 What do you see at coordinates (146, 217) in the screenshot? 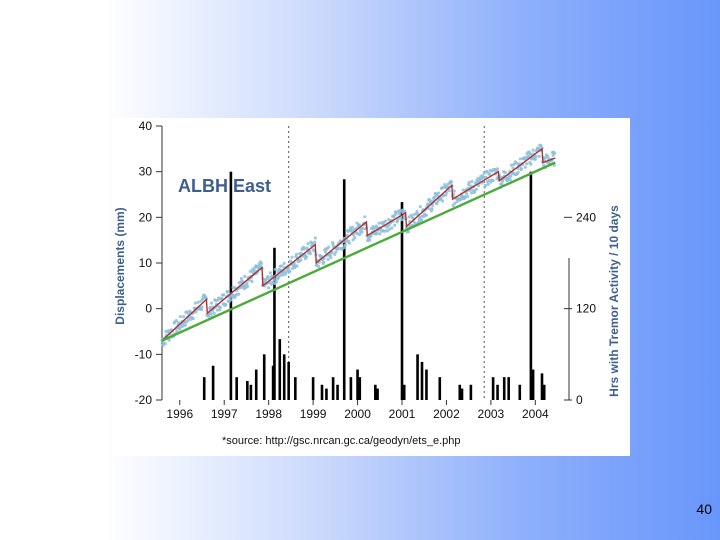
I see `y-left-tick-label: 20` at bounding box center [146, 217].